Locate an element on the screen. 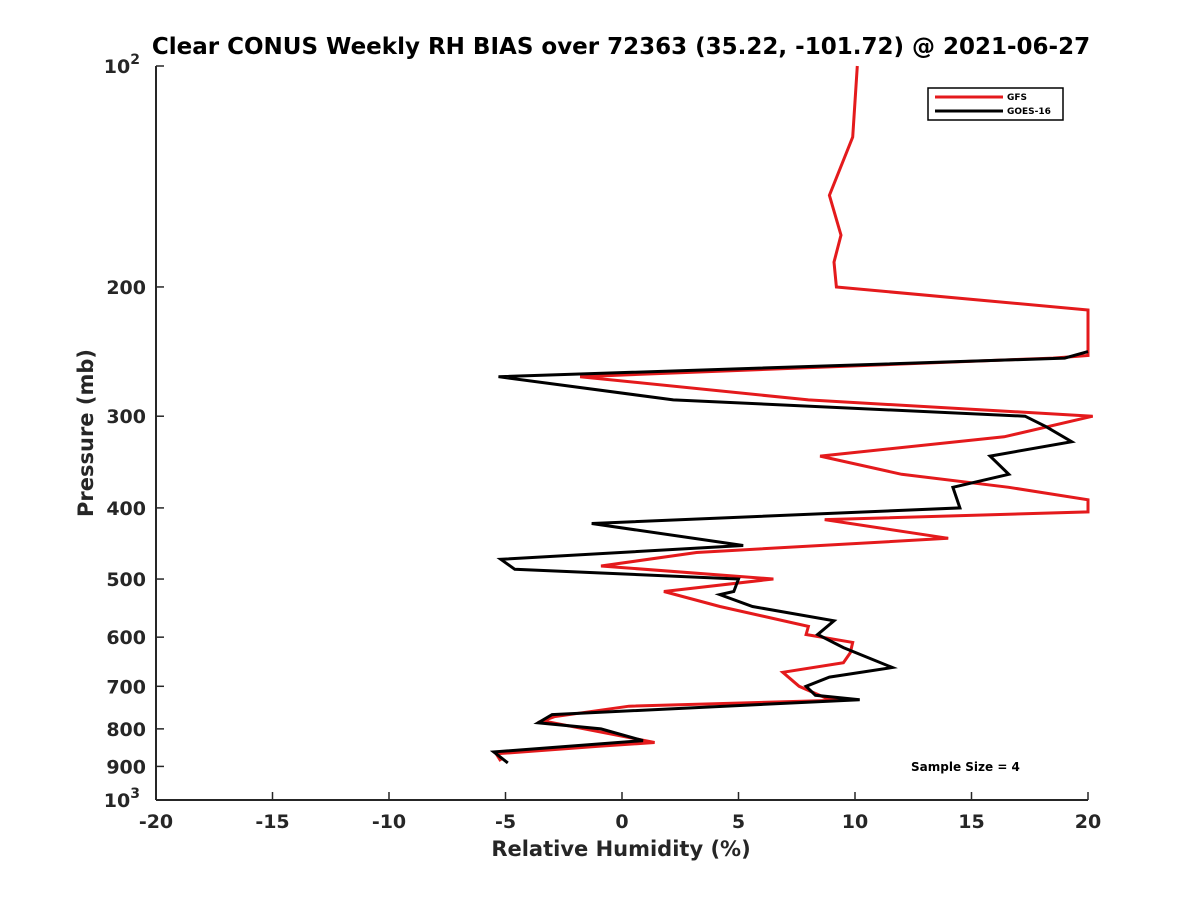 This screenshot has height=900, width=1200. y-tick-label: 200 is located at coordinates (126, 288).